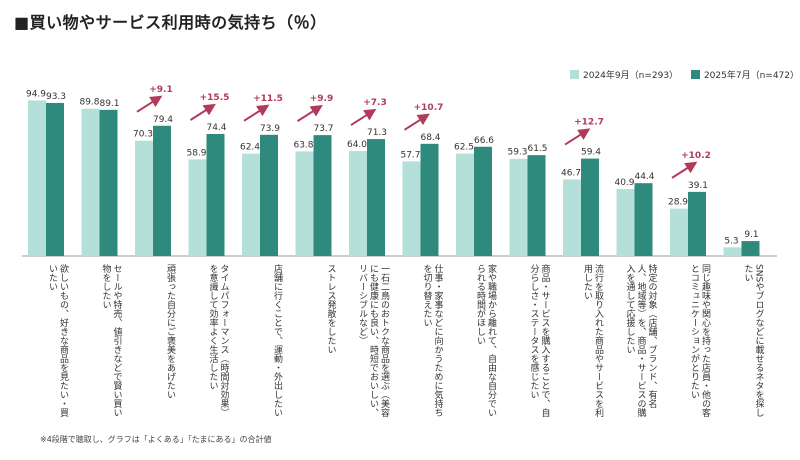 The height and width of the screenshot is (460, 800). Describe the element at coordinates (698, 186) in the screenshot. I see `value-label-2025-12: 39.1` at that location.